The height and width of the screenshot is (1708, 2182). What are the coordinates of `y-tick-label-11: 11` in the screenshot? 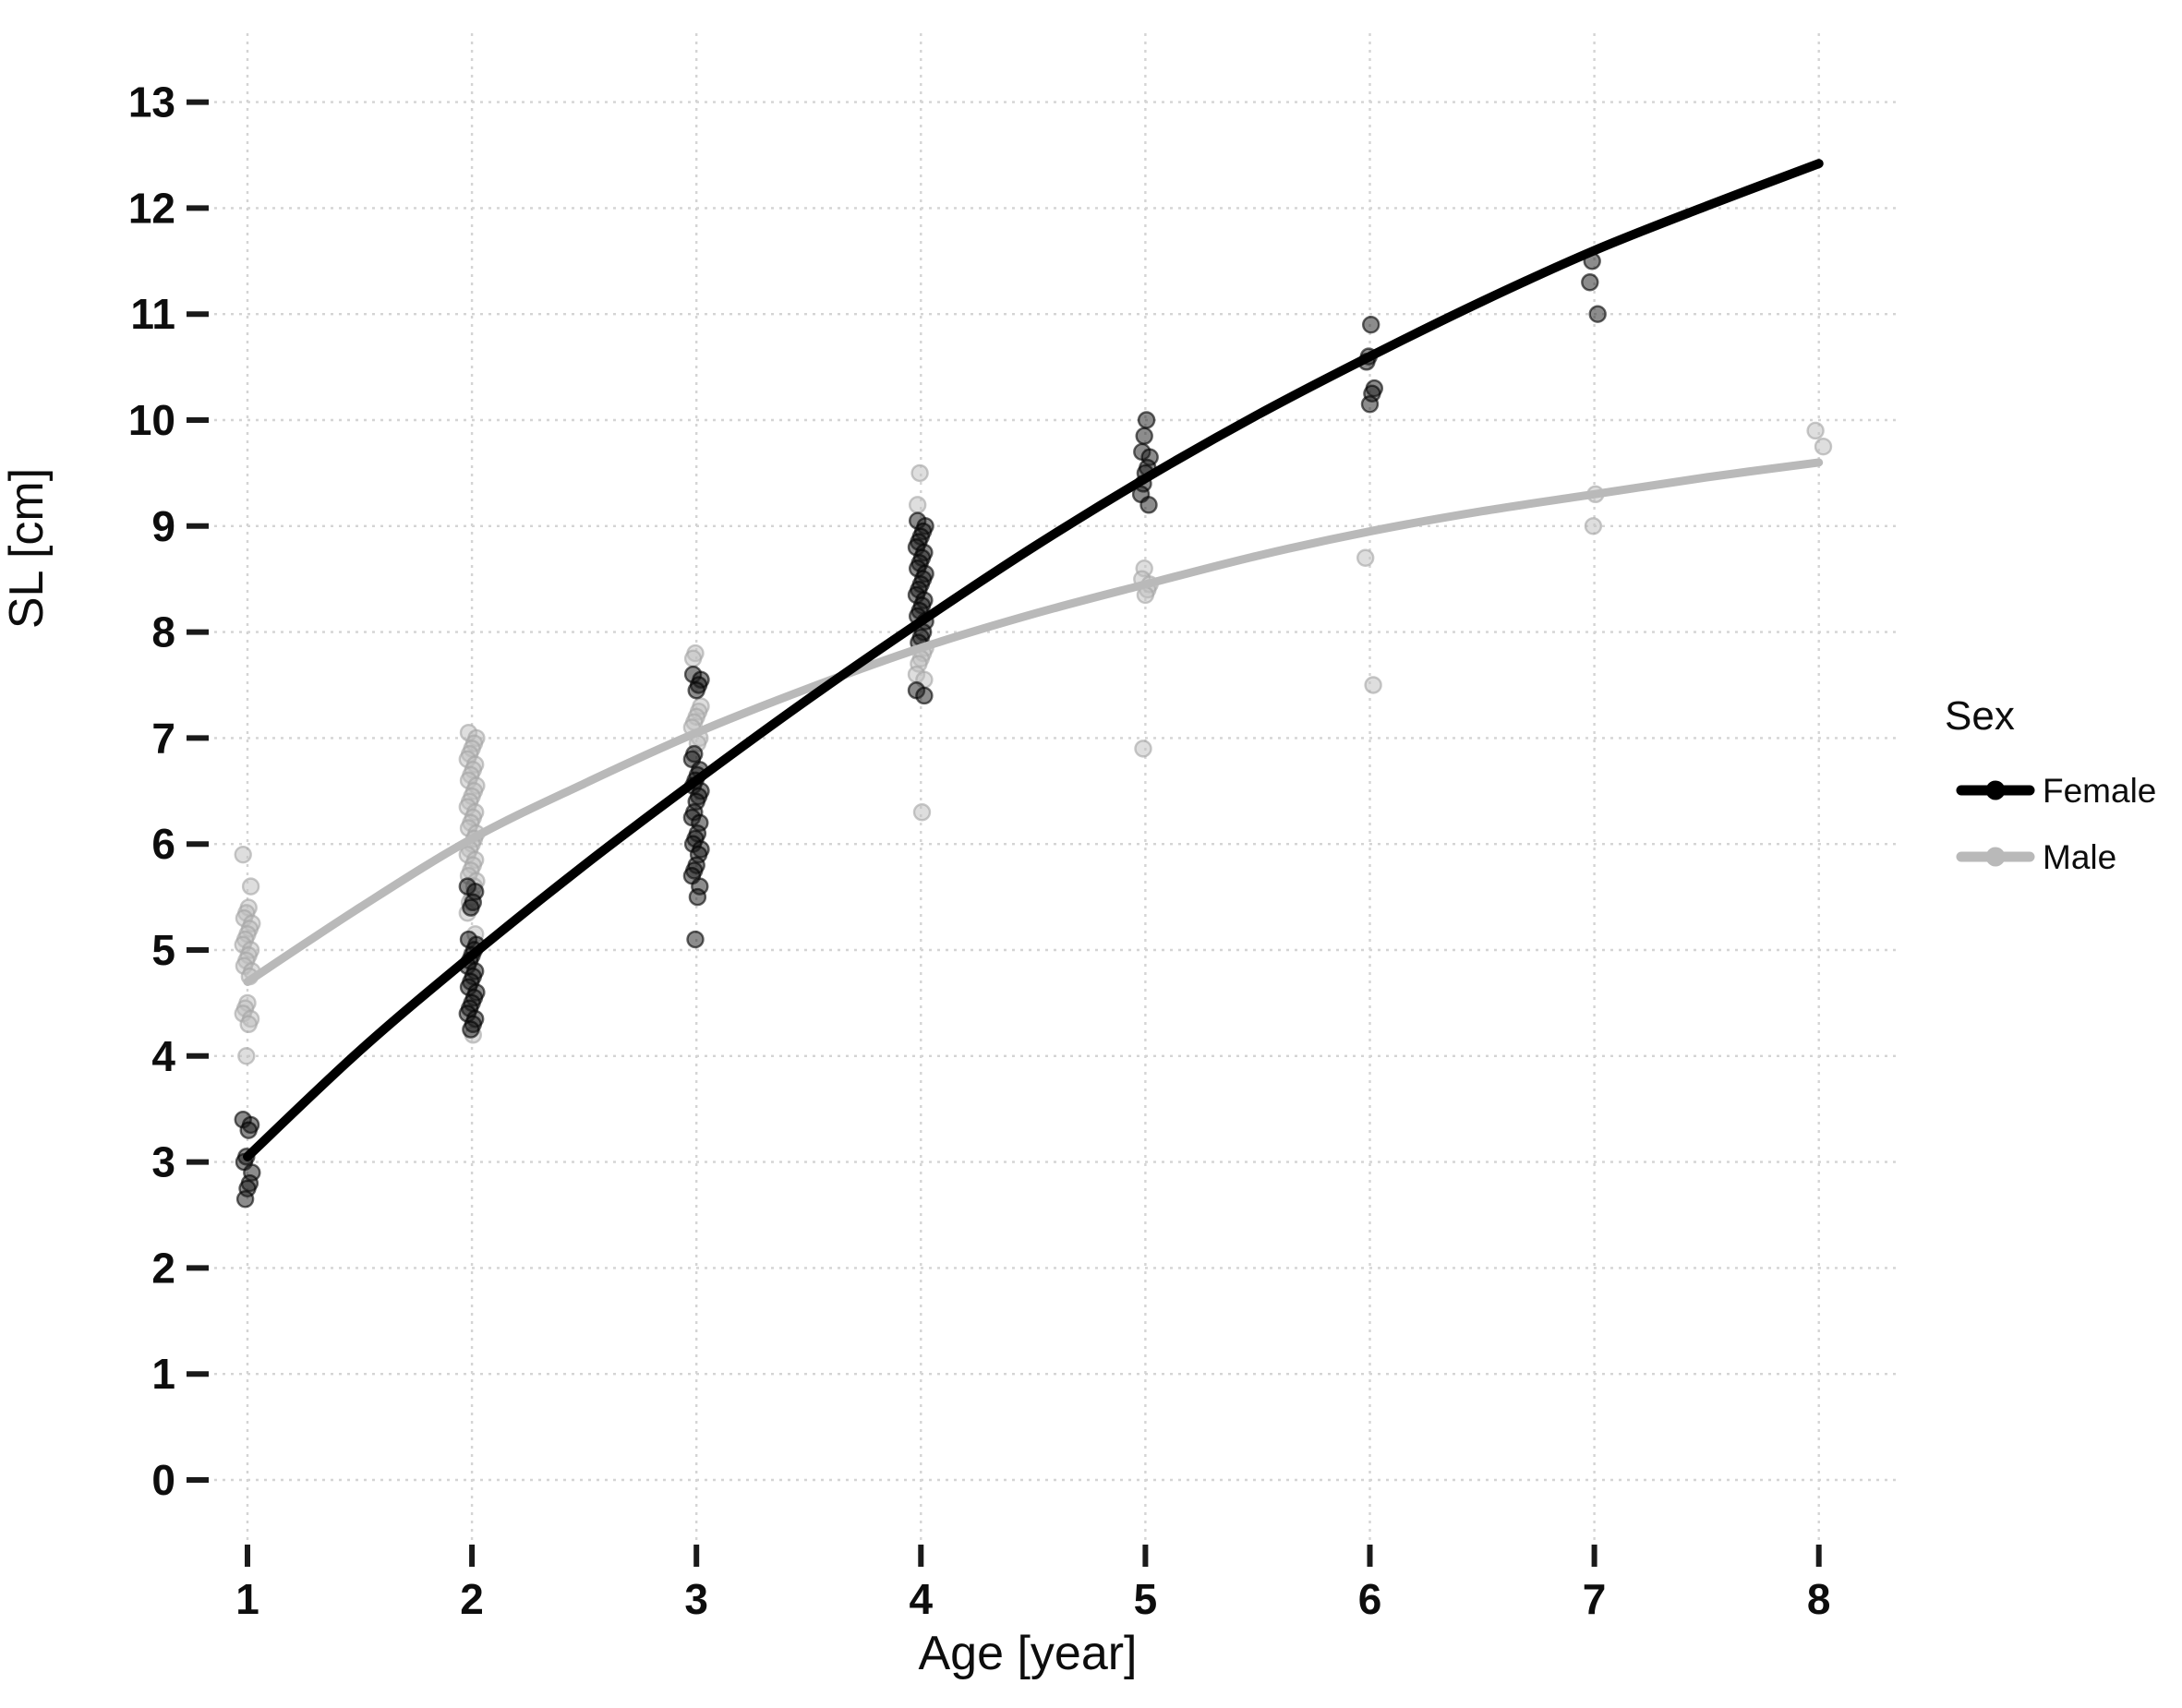 It's located at (152, 314).